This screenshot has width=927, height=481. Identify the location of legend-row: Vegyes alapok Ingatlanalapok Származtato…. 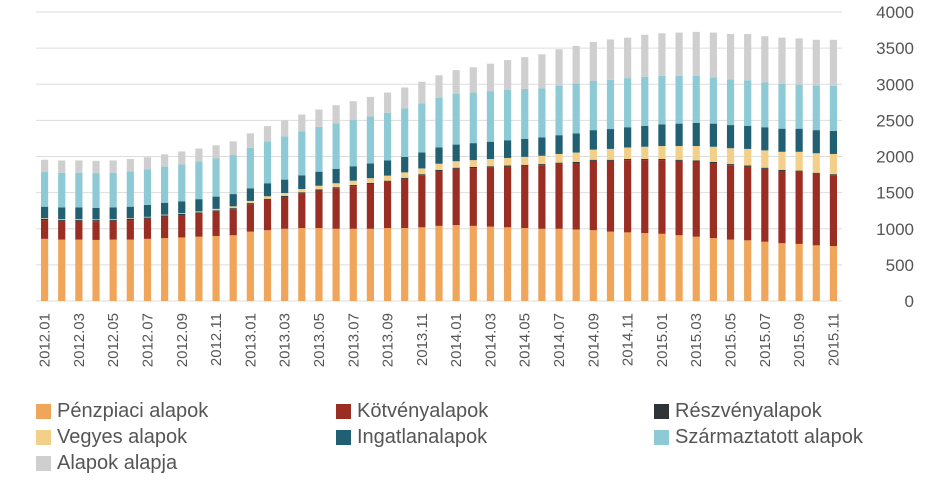
(476, 437).